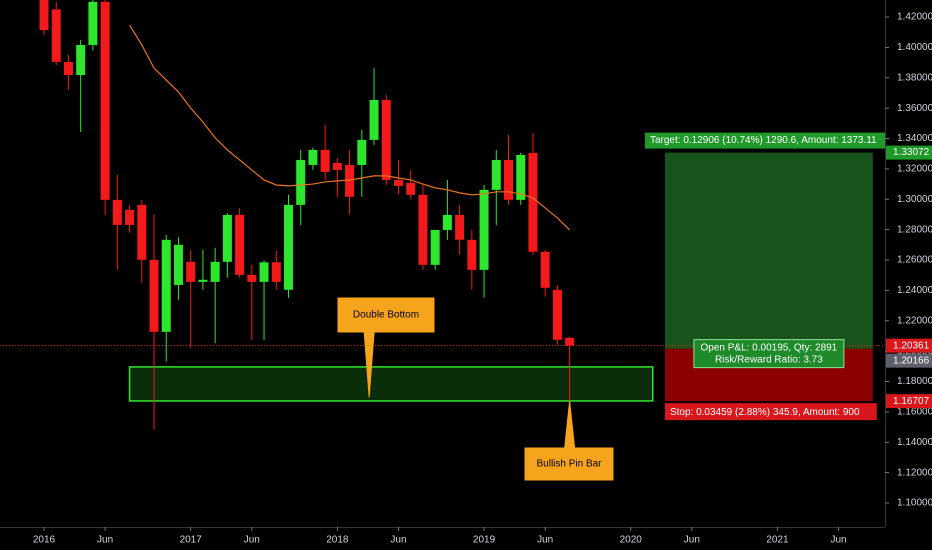 Image resolution: width=932 pixels, height=550 pixels. I want to click on price-marker-label: 1.20166, so click(911, 360).